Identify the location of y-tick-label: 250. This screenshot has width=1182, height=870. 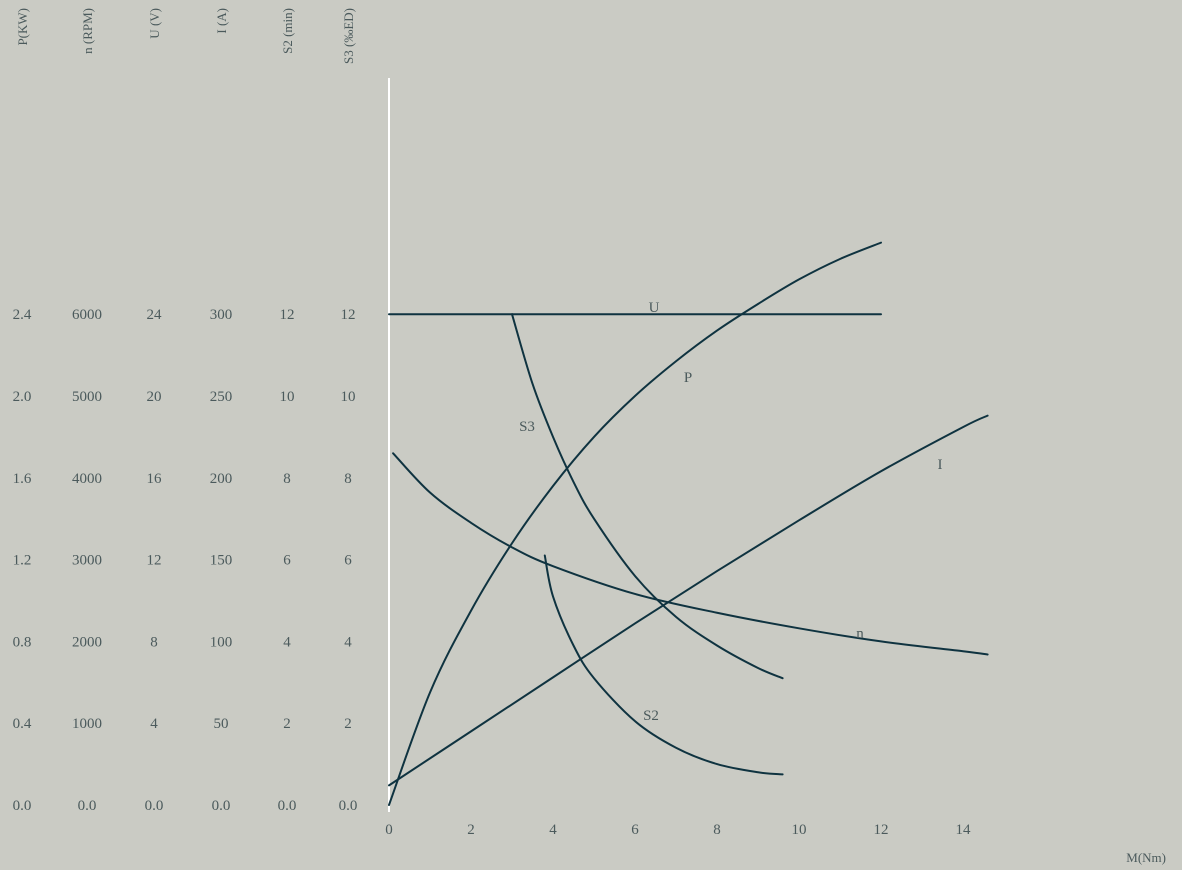
(221, 397).